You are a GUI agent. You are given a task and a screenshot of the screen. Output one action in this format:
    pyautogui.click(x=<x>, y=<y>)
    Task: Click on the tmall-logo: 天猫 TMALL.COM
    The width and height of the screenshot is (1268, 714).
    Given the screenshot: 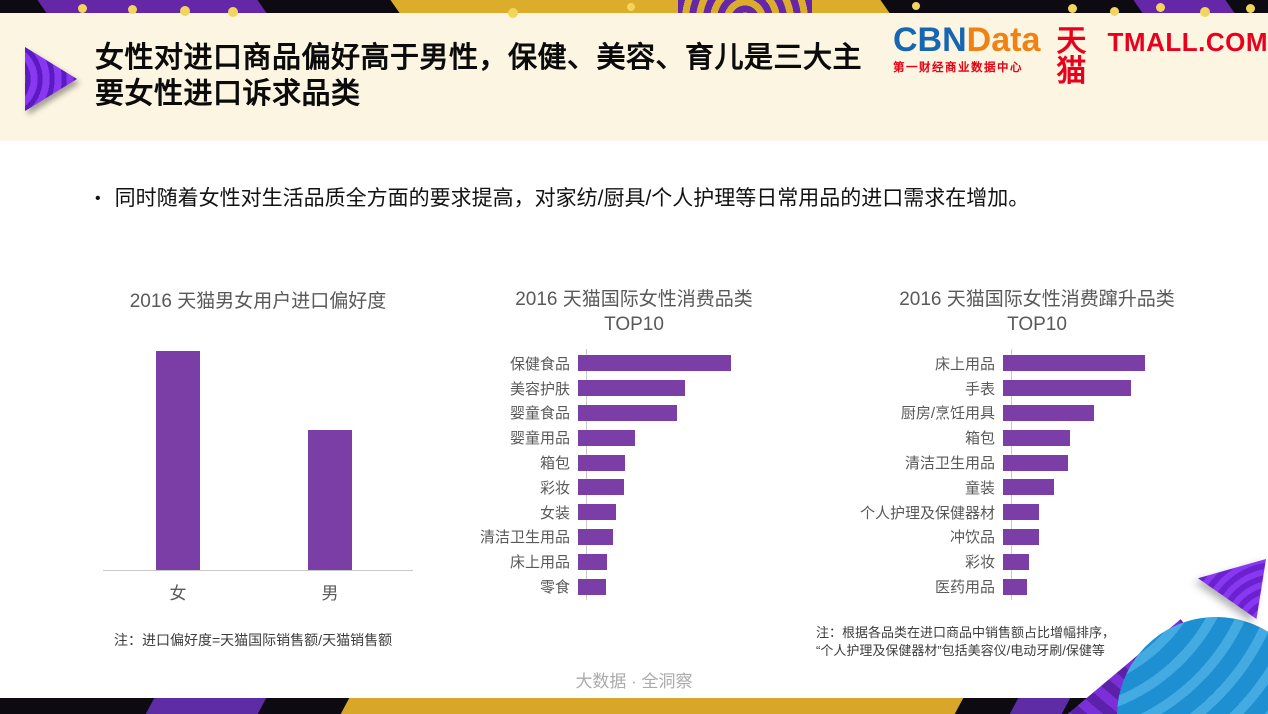 What is the action you would take?
    pyautogui.click(x=1162, y=57)
    